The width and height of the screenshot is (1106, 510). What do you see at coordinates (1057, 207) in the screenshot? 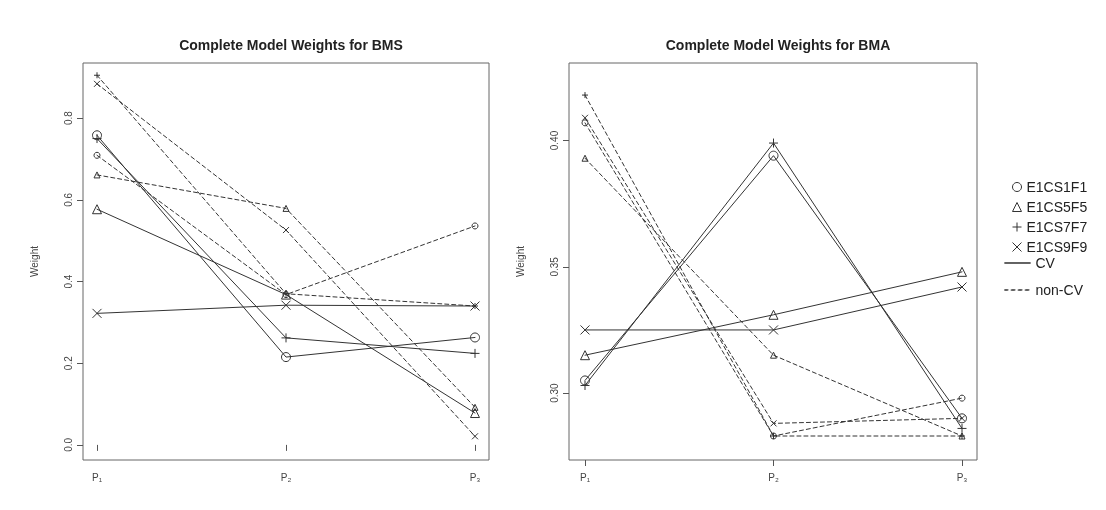
I see `legend-label: E1CS5F5` at bounding box center [1057, 207].